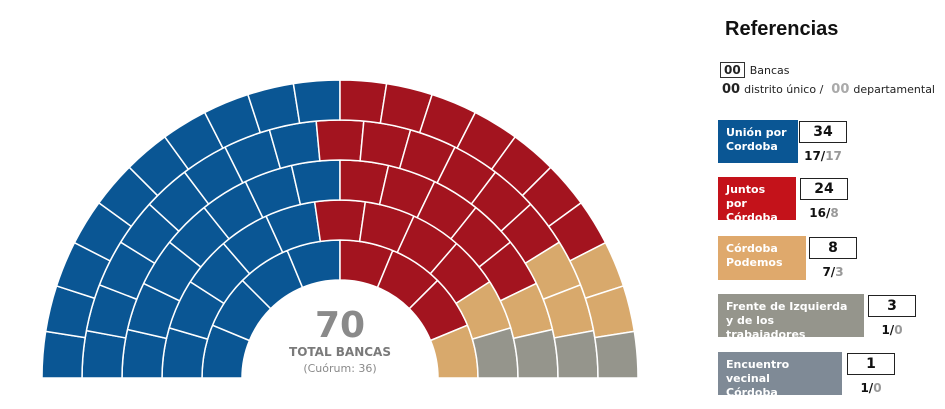 This screenshot has height=409, width=945. Describe the element at coordinates (834, 213) in the screenshot. I see `split-dep: 8` at that location.